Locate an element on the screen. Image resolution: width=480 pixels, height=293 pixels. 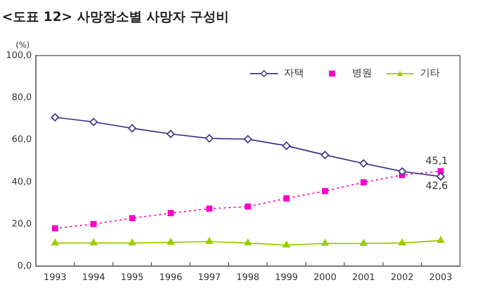
legend-label: 기타 is located at coordinates (430, 74).